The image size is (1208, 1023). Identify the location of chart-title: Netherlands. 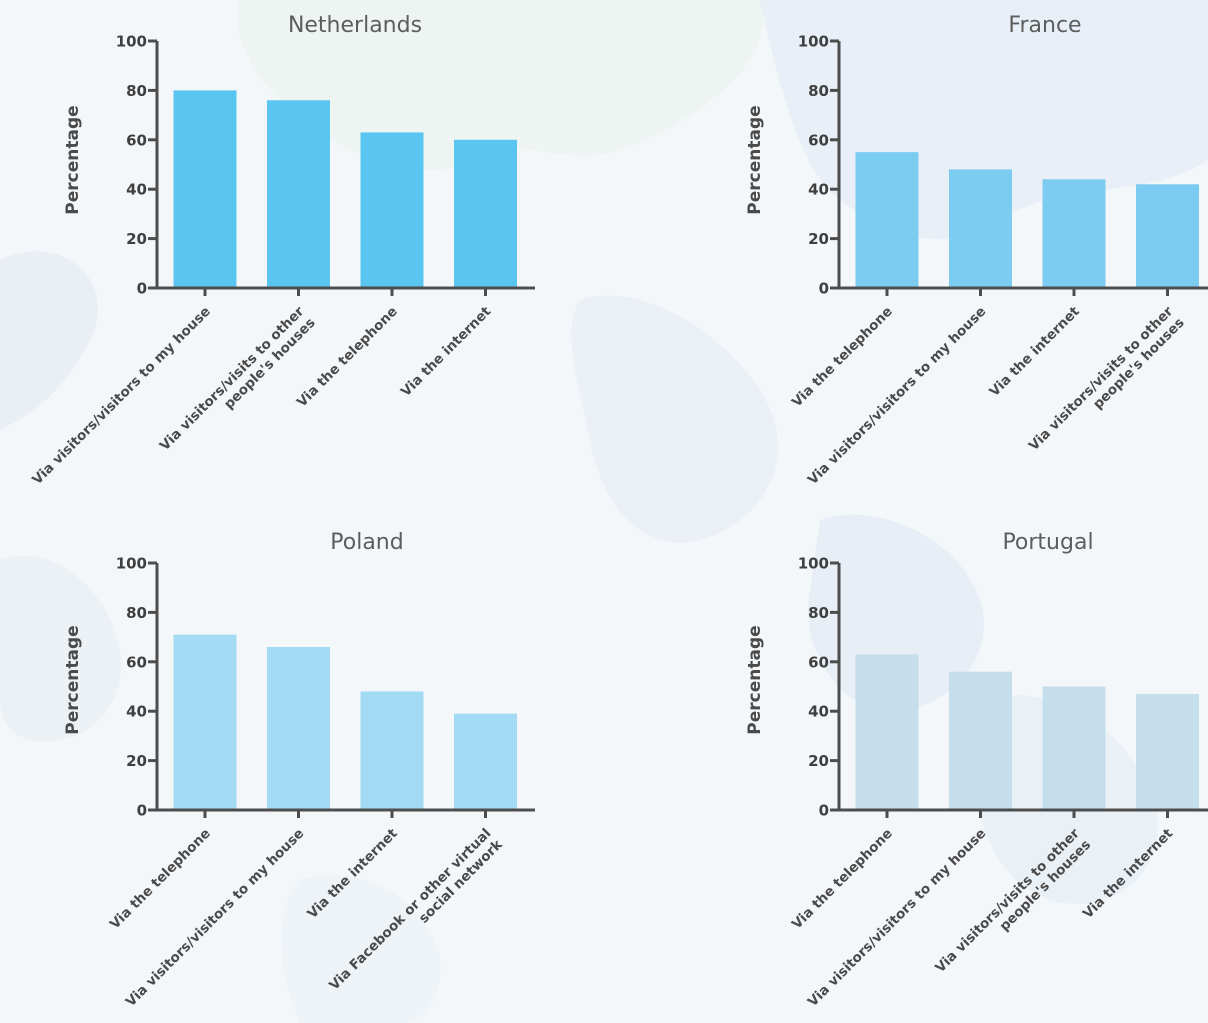
(355, 25).